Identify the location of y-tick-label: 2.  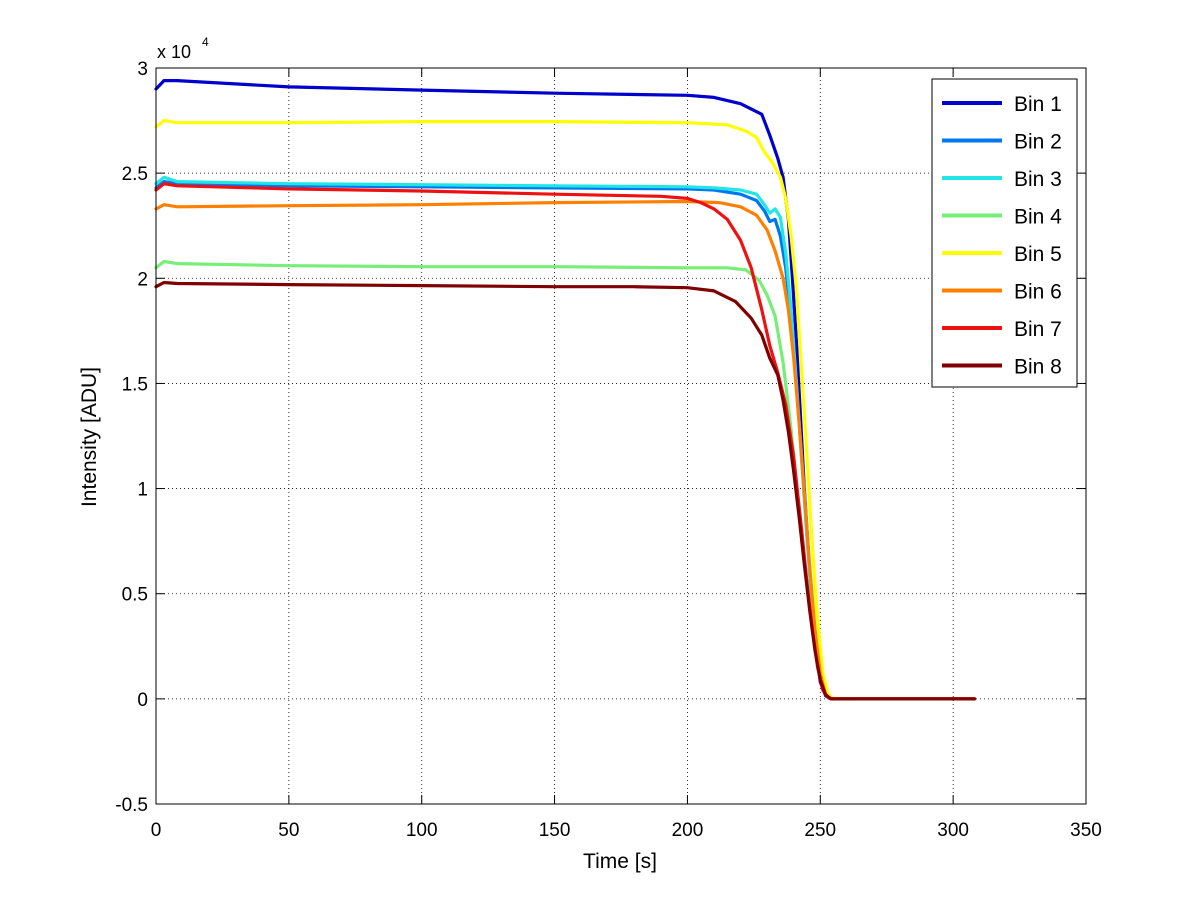
(142, 279).